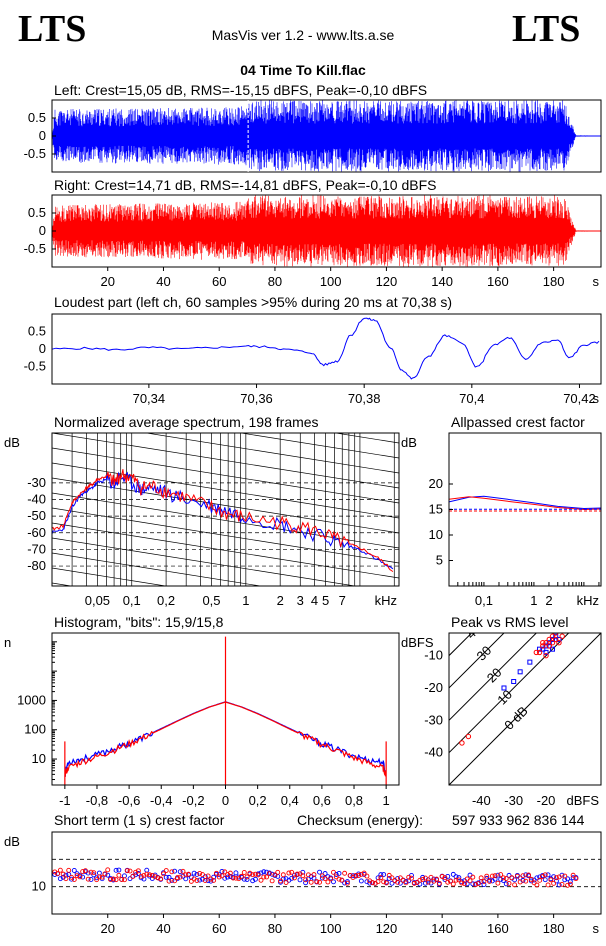  Describe the element at coordinates (331, 281) in the screenshot. I see `right-channel-x-tick-label: 100` at that location.